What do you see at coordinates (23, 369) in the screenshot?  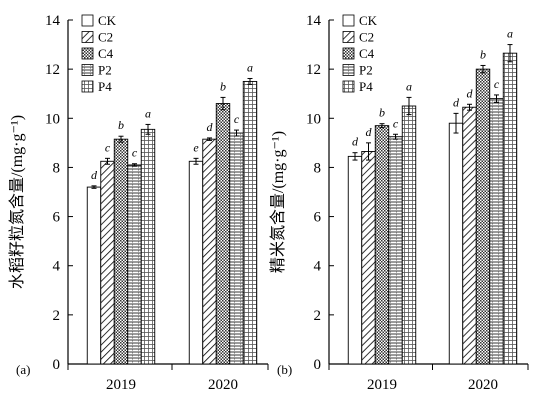 I see `panel-label: (a)` at bounding box center [23, 369].